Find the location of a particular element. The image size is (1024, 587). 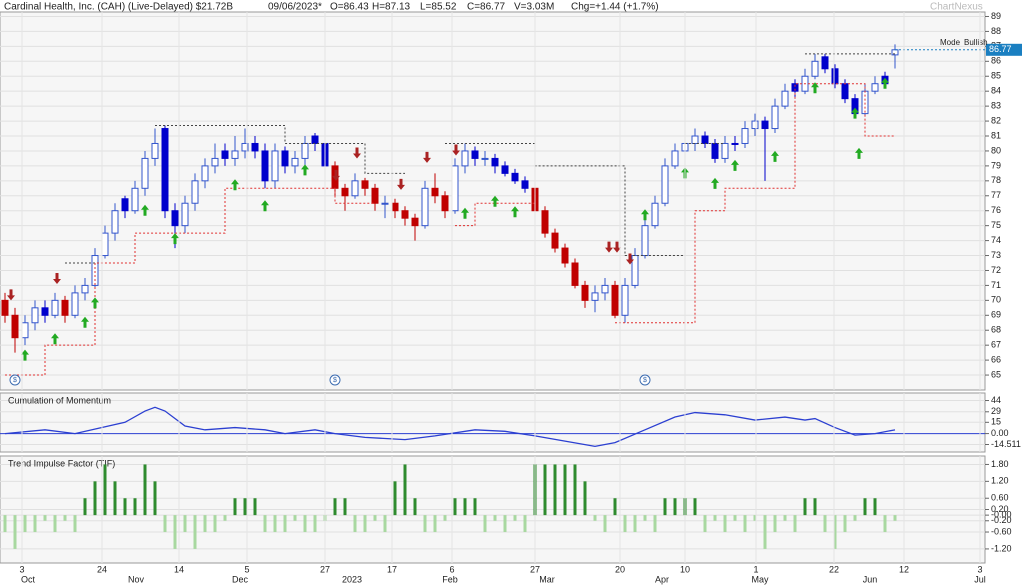

volume-value: V=3.03M is located at coordinates (534, 7).